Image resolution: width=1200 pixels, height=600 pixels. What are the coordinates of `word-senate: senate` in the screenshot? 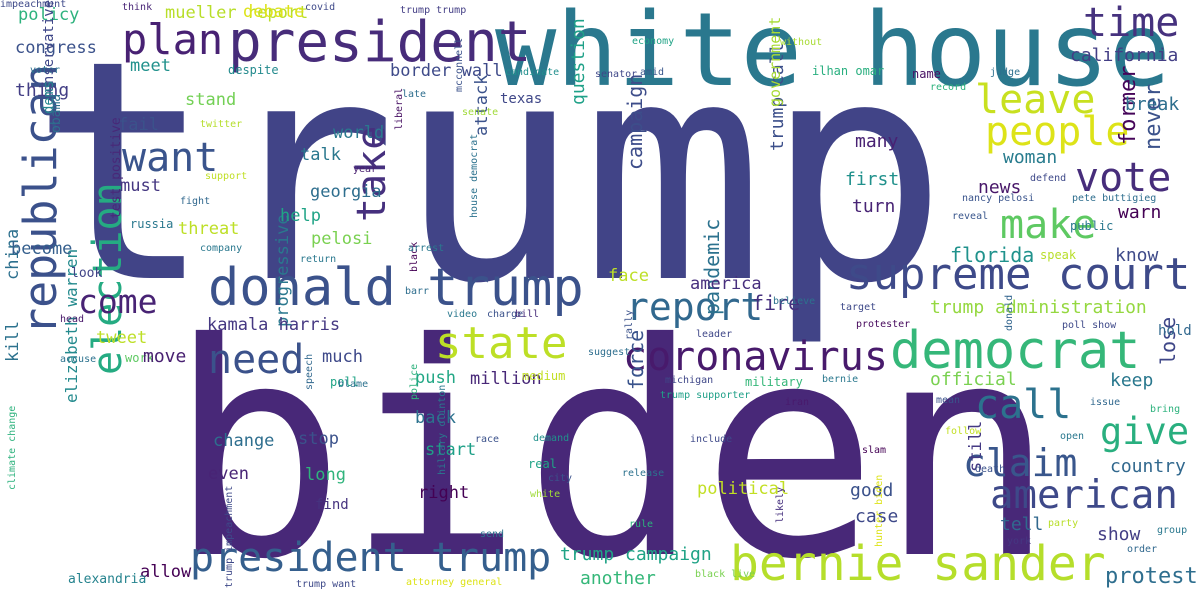 It's located at (480, 112).